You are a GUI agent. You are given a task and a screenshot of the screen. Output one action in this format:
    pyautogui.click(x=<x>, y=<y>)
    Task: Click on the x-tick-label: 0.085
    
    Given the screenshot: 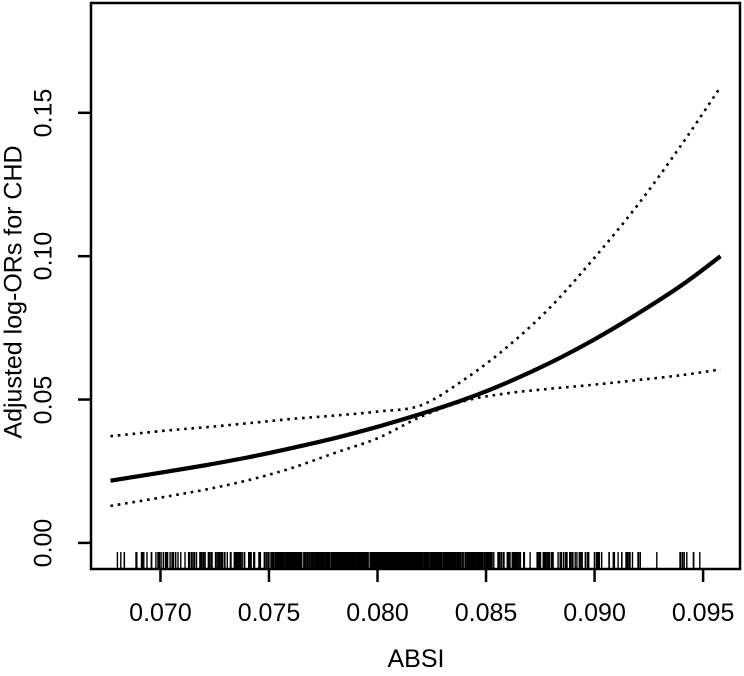 What is the action you would take?
    pyautogui.click(x=486, y=613)
    